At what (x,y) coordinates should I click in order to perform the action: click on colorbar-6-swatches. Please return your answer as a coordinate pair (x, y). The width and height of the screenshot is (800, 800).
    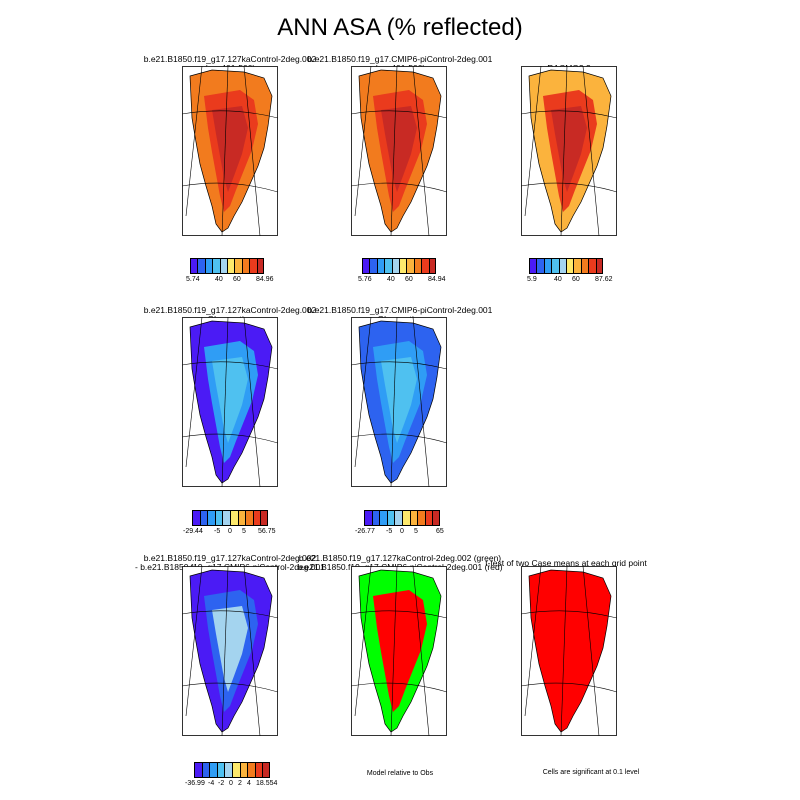
    Looking at the image, I should click on (244, 770).